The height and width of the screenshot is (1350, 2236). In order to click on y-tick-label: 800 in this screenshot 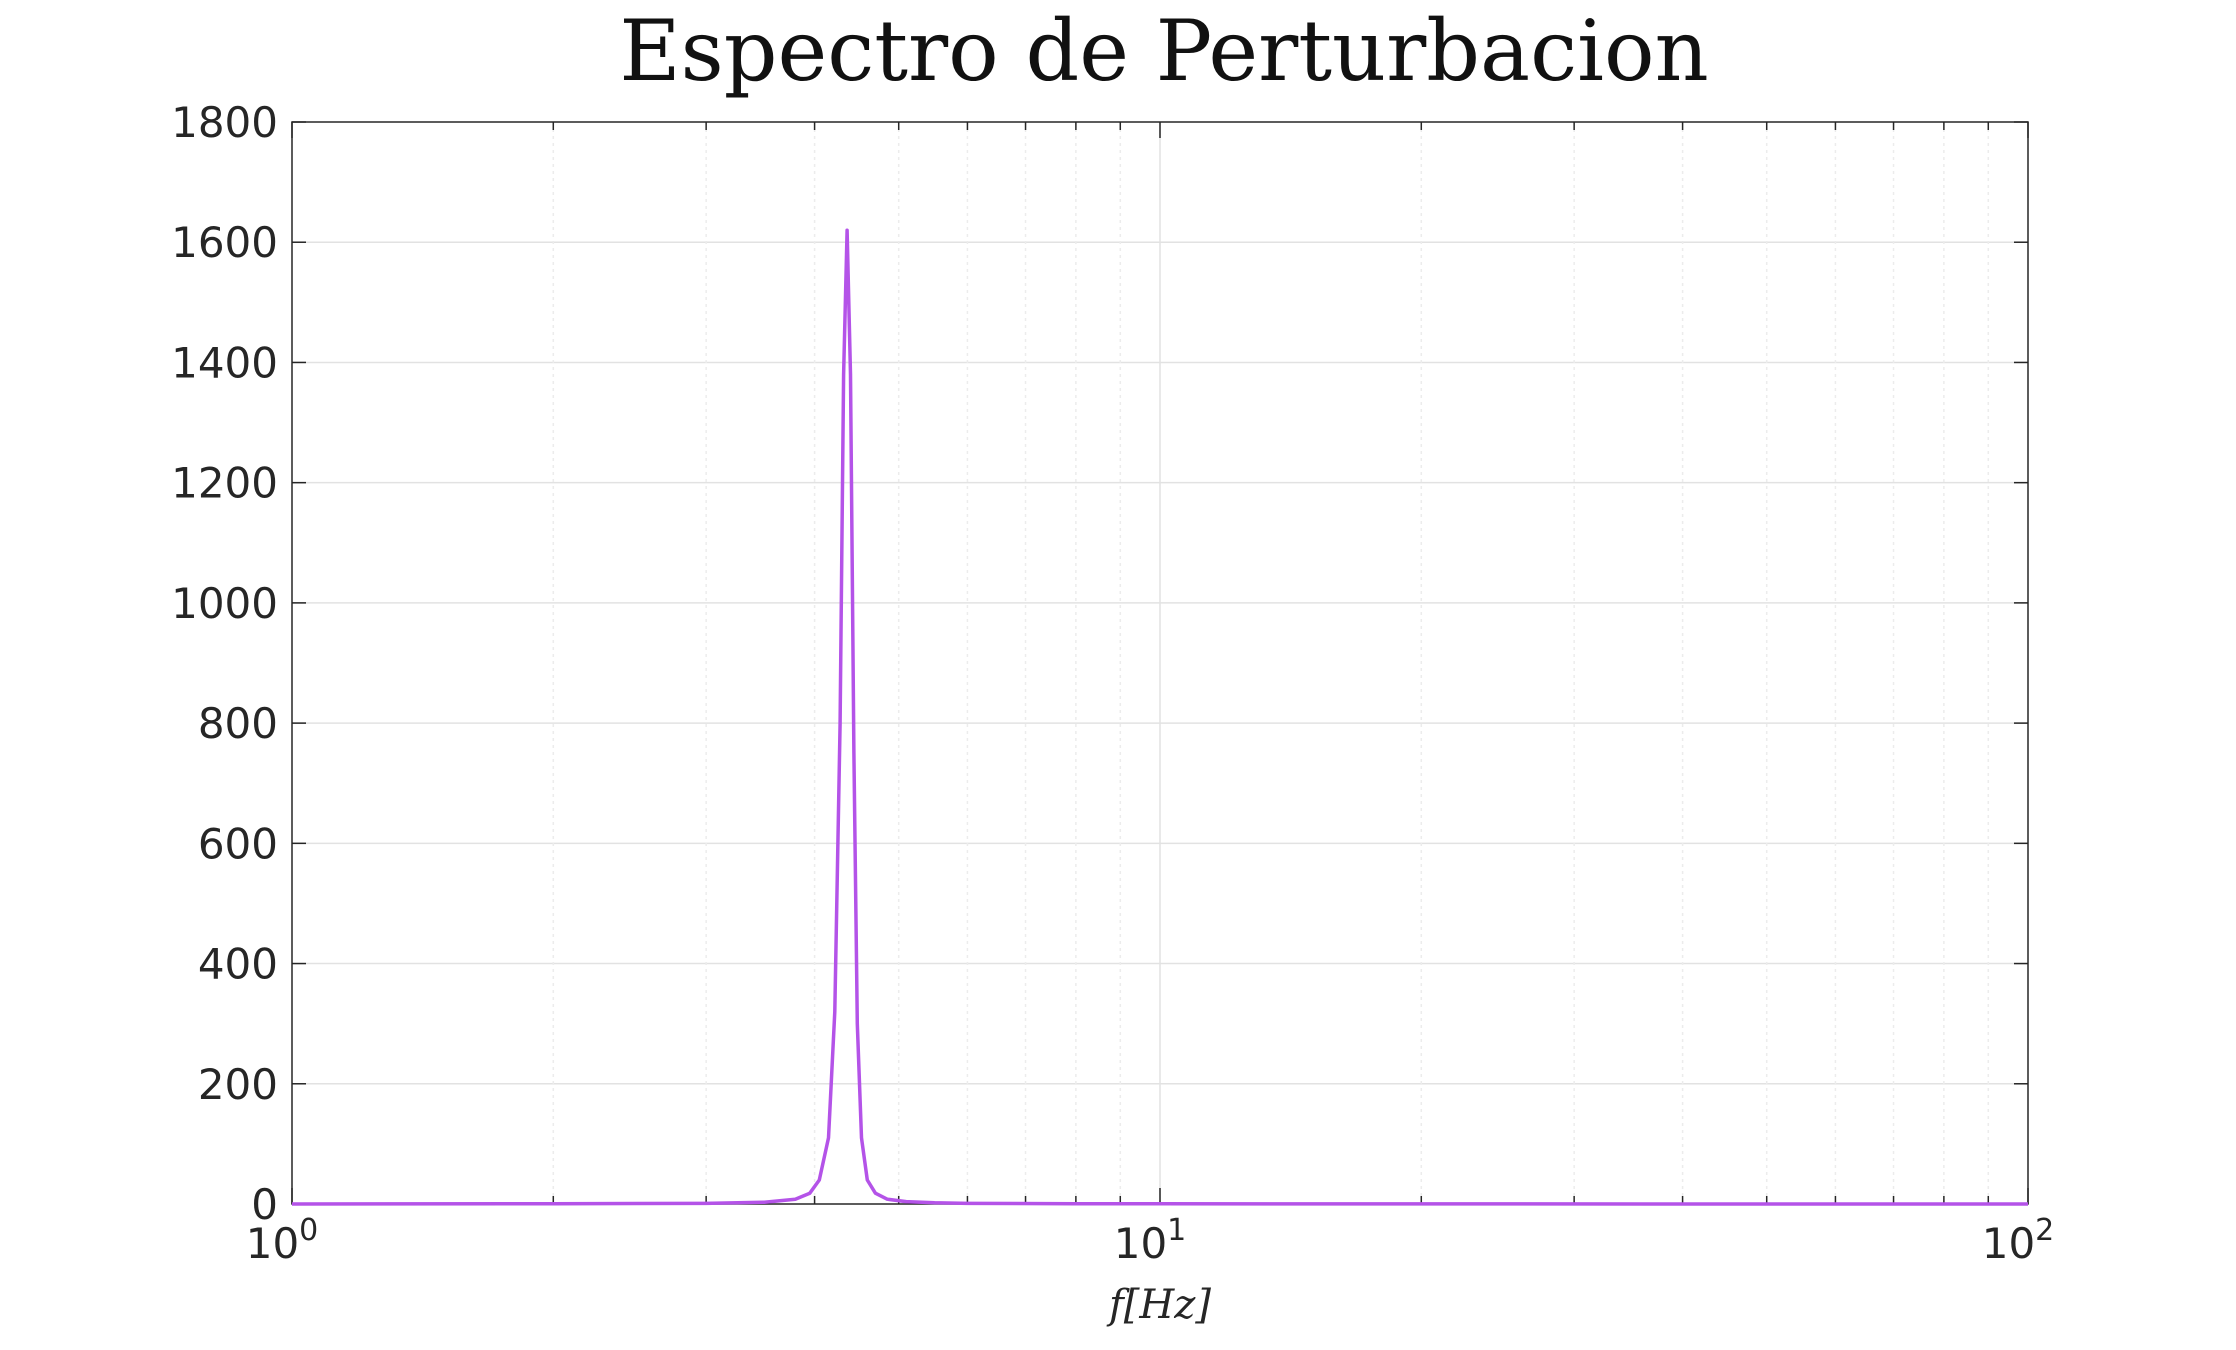, I will do `click(238, 723)`.